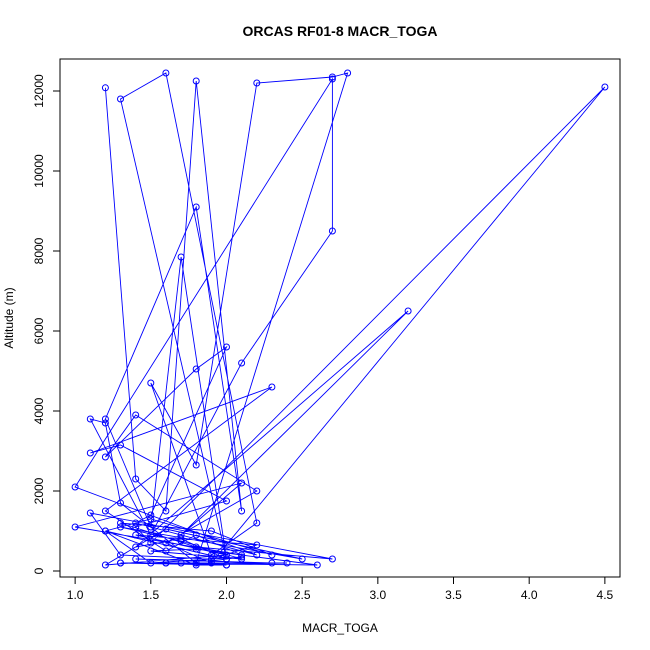  What do you see at coordinates (46, 324) in the screenshot?
I see `y-axis: 0 2000 4000 6000 8000 10000 12000` at bounding box center [46, 324].